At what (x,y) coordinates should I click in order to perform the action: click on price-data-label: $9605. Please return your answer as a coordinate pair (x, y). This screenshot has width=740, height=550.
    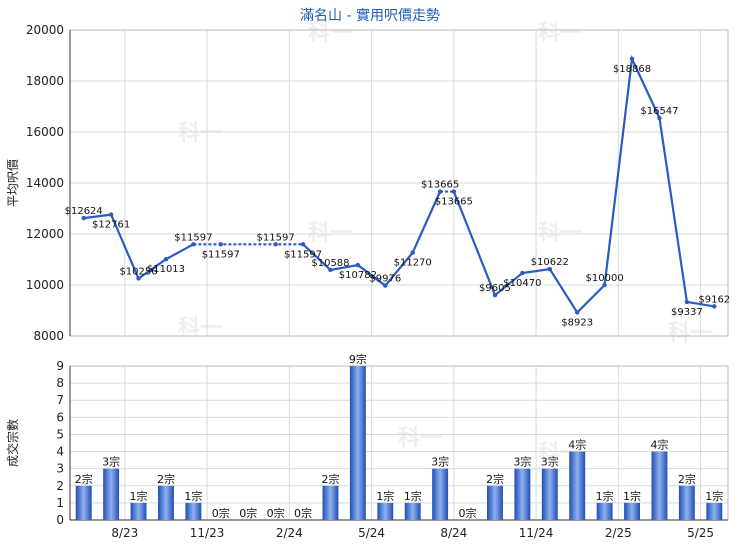
    Looking at the image, I should click on (495, 288).